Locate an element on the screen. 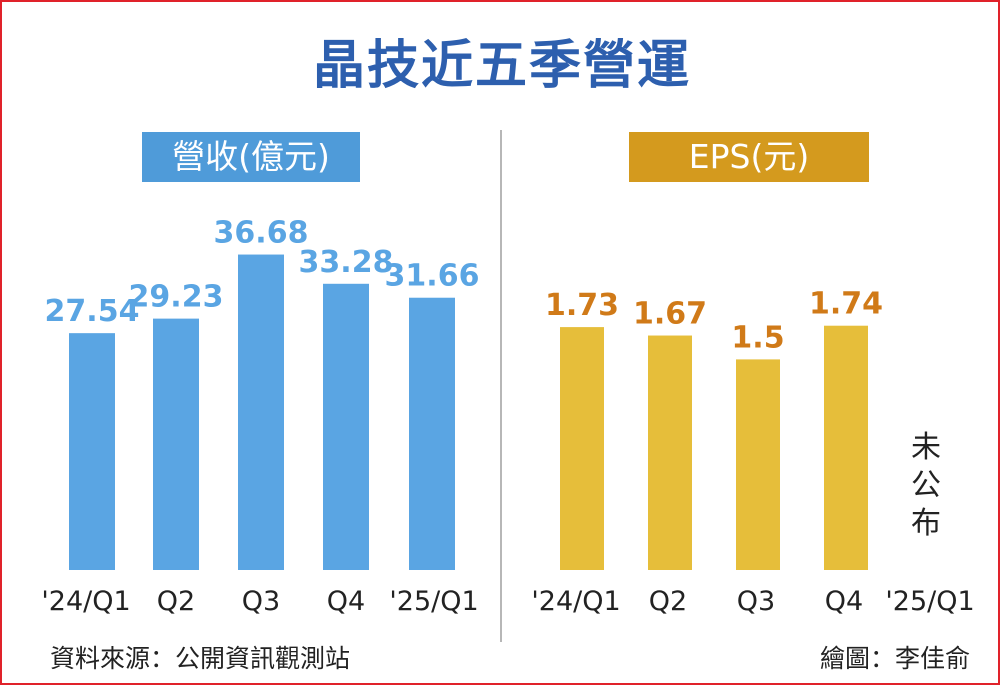 The height and width of the screenshot is (685, 1000). eps-category-label: '24/Q1 is located at coordinates (575, 601).